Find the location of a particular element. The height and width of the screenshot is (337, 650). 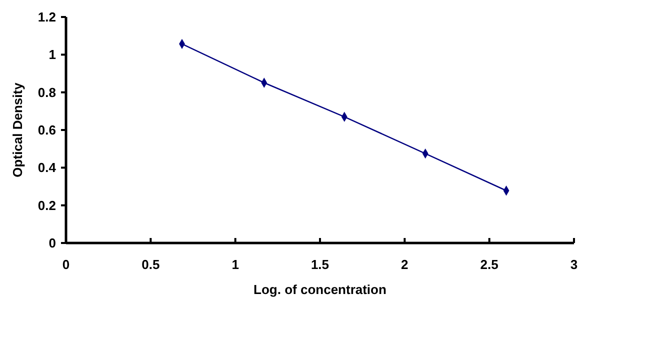

y-tick-label: 1 is located at coordinates (52, 54).